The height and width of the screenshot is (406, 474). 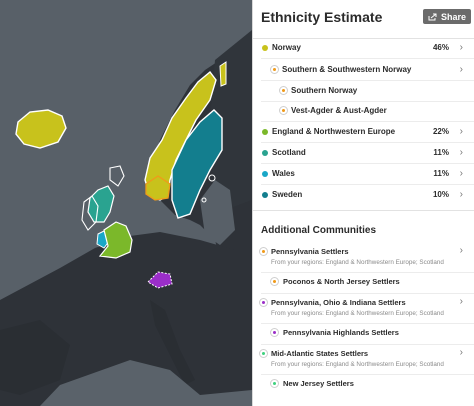 What do you see at coordinates (363, 38) in the screenshot?
I see `header-divider` at bounding box center [363, 38].